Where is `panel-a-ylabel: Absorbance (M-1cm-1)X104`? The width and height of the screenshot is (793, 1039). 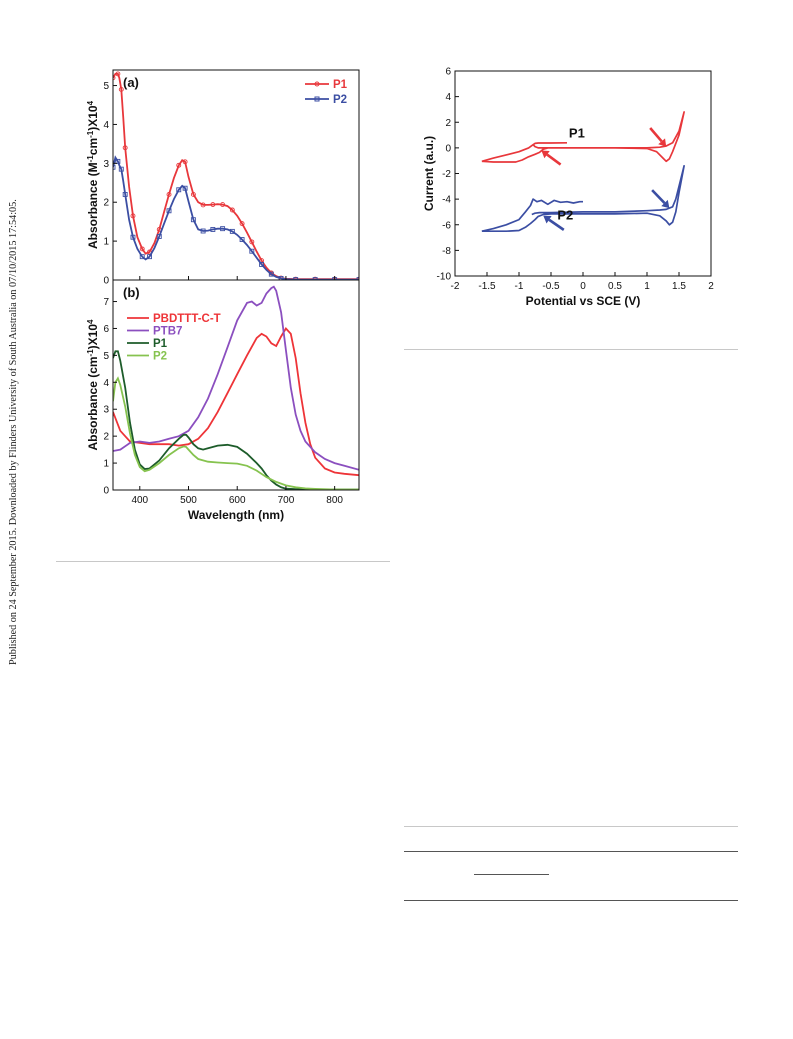 panel-a-ylabel: Absorbance (M-1cm-1)X104 is located at coordinates (93, 174).